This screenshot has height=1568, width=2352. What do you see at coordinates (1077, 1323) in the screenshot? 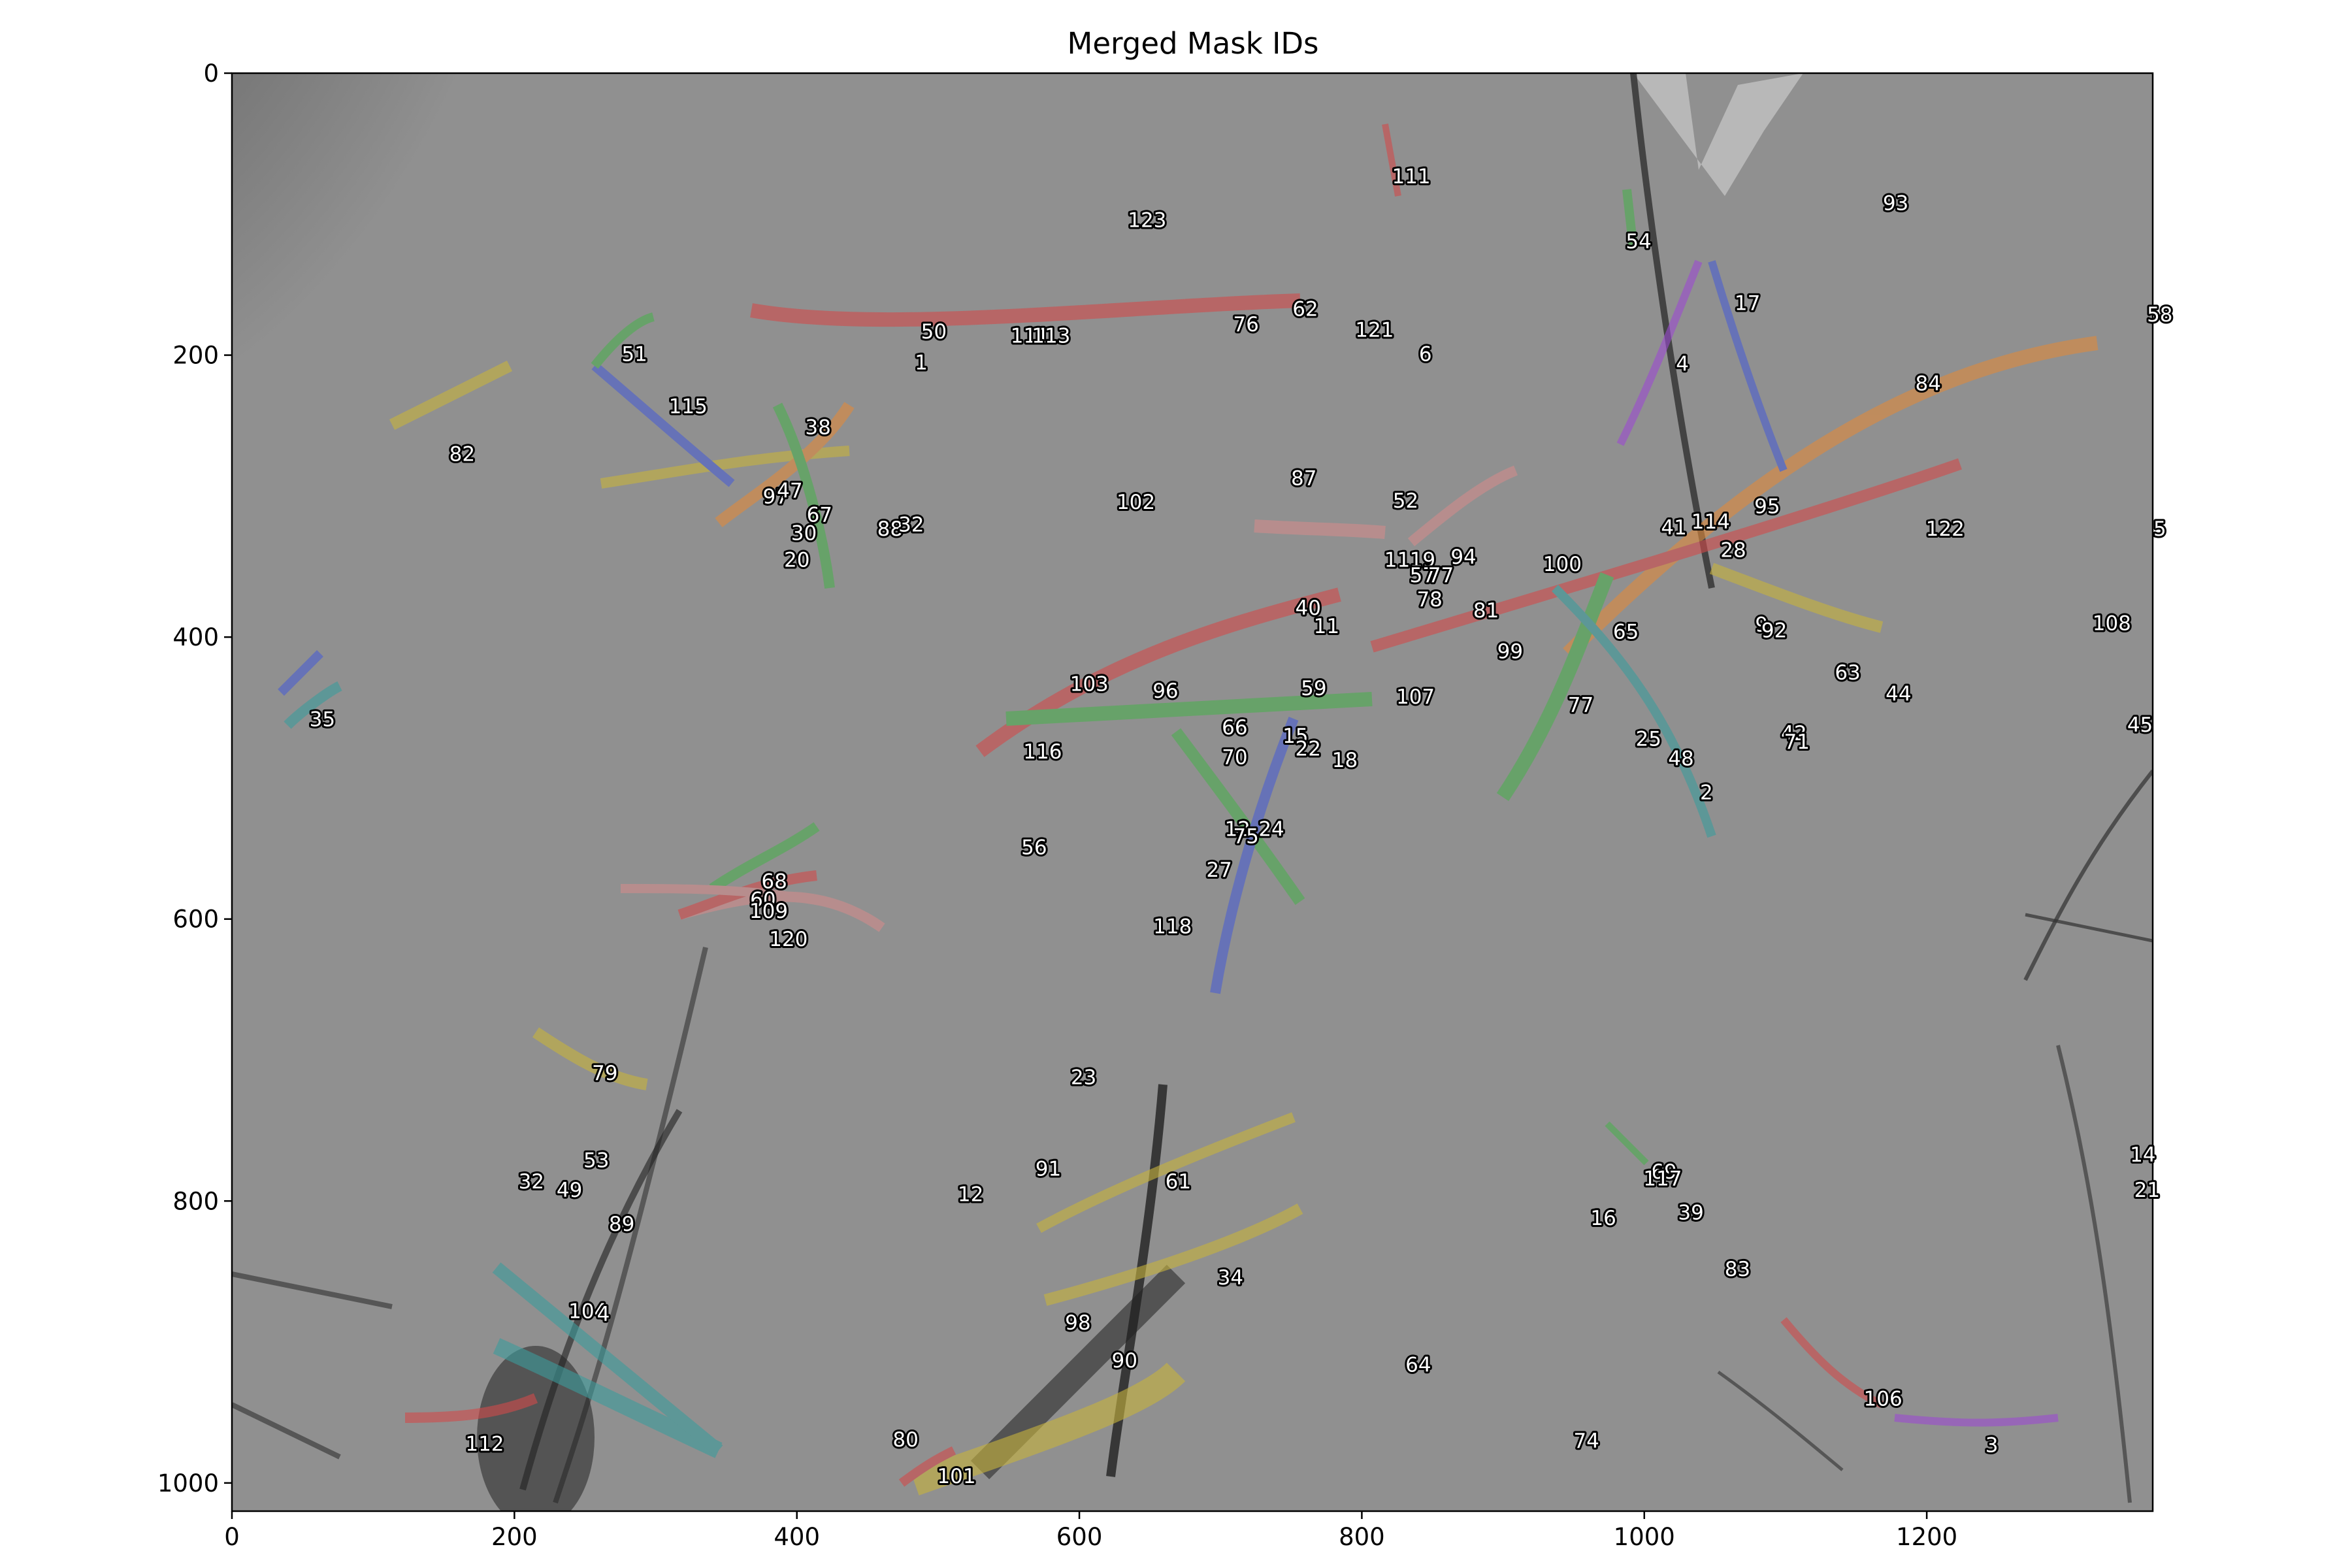
I see `mask-id-label: 98` at bounding box center [1077, 1323].